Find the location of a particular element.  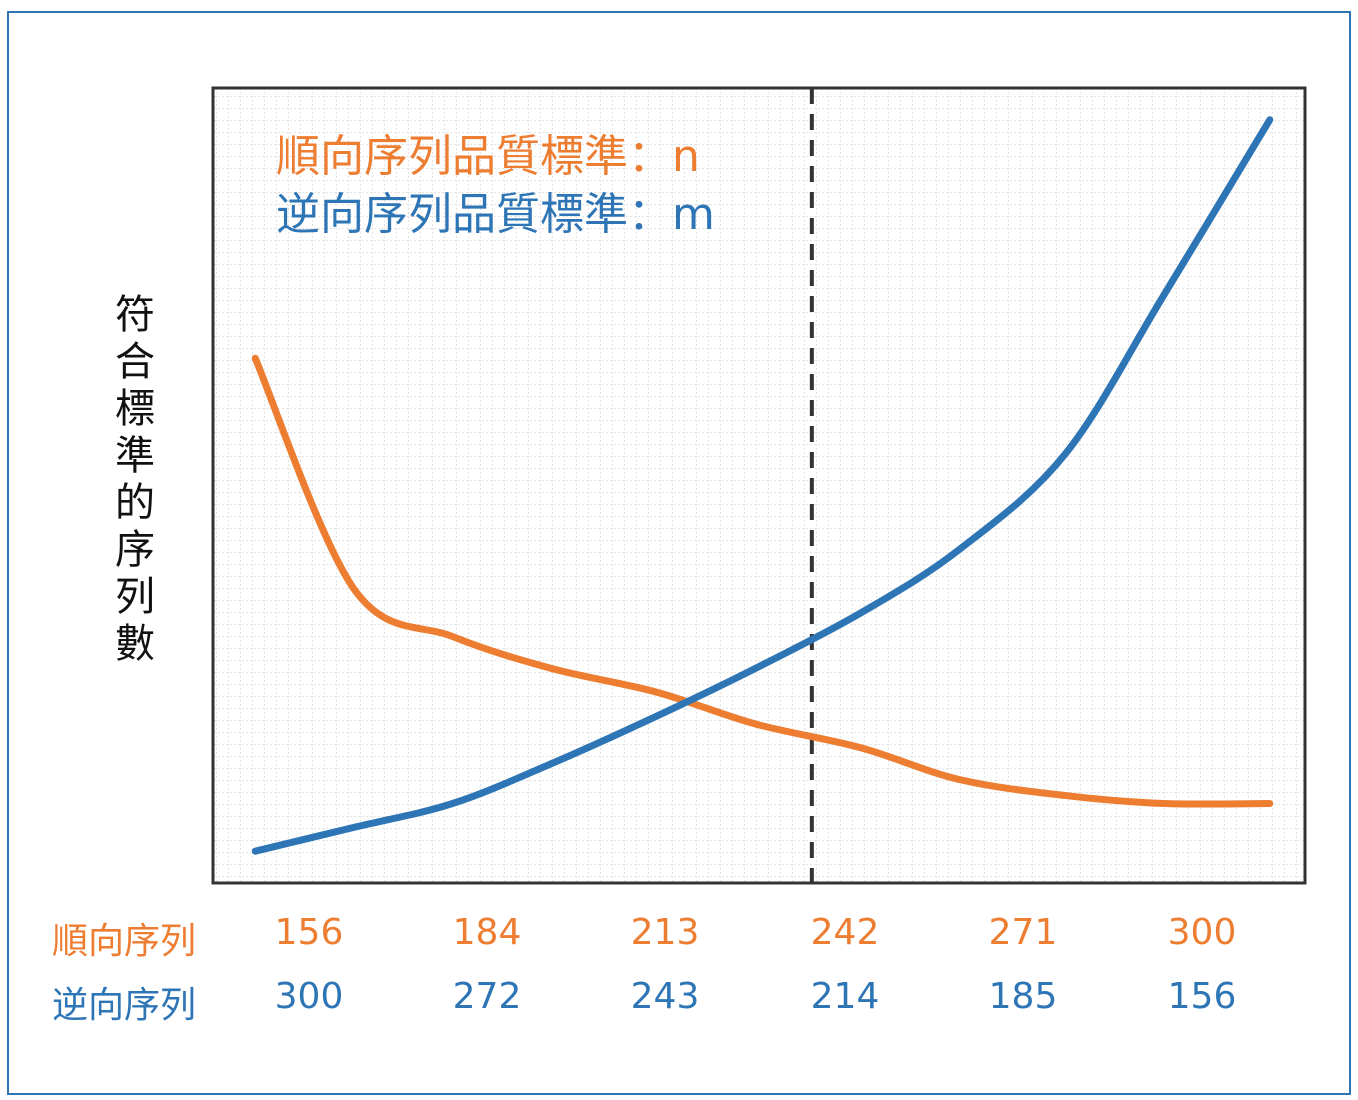

y-axis-label-char: 數 is located at coordinates (135, 644).